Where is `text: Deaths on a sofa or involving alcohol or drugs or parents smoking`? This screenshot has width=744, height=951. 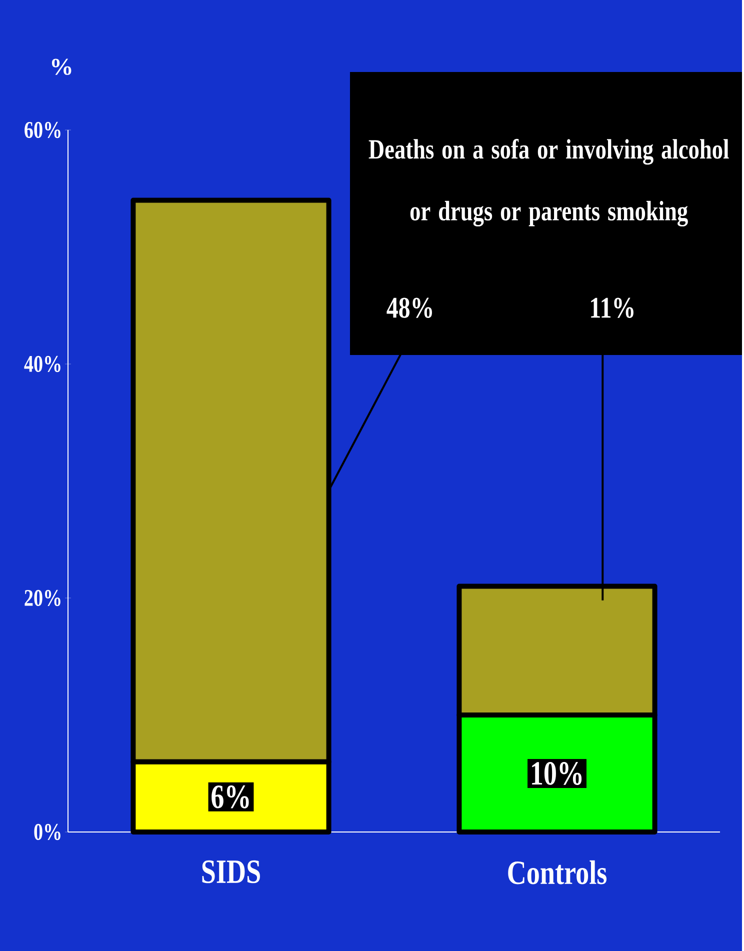
text: Deaths on a sofa or involving alcohol or drugs or parents smoking is located at coordinates (549, 182).